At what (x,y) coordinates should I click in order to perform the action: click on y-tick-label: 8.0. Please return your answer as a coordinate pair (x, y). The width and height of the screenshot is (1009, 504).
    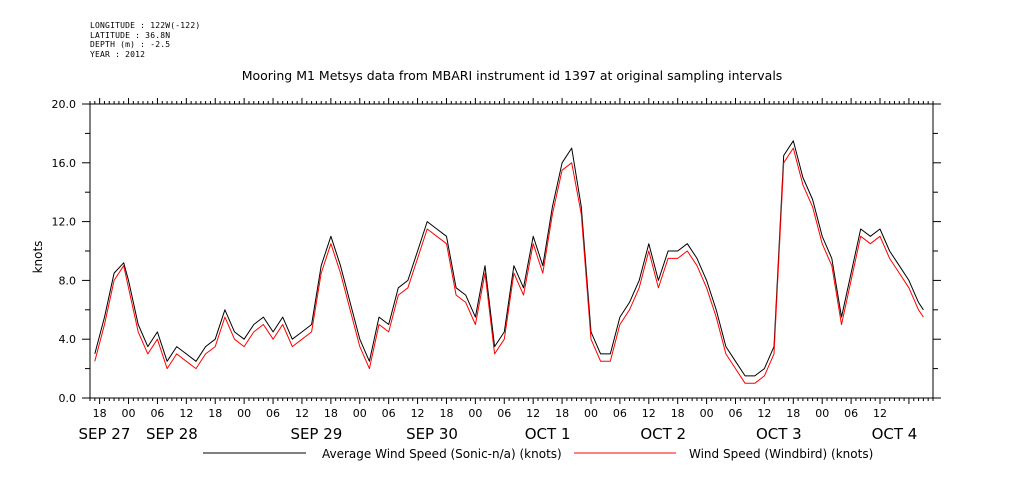
    Looking at the image, I should click on (68, 280).